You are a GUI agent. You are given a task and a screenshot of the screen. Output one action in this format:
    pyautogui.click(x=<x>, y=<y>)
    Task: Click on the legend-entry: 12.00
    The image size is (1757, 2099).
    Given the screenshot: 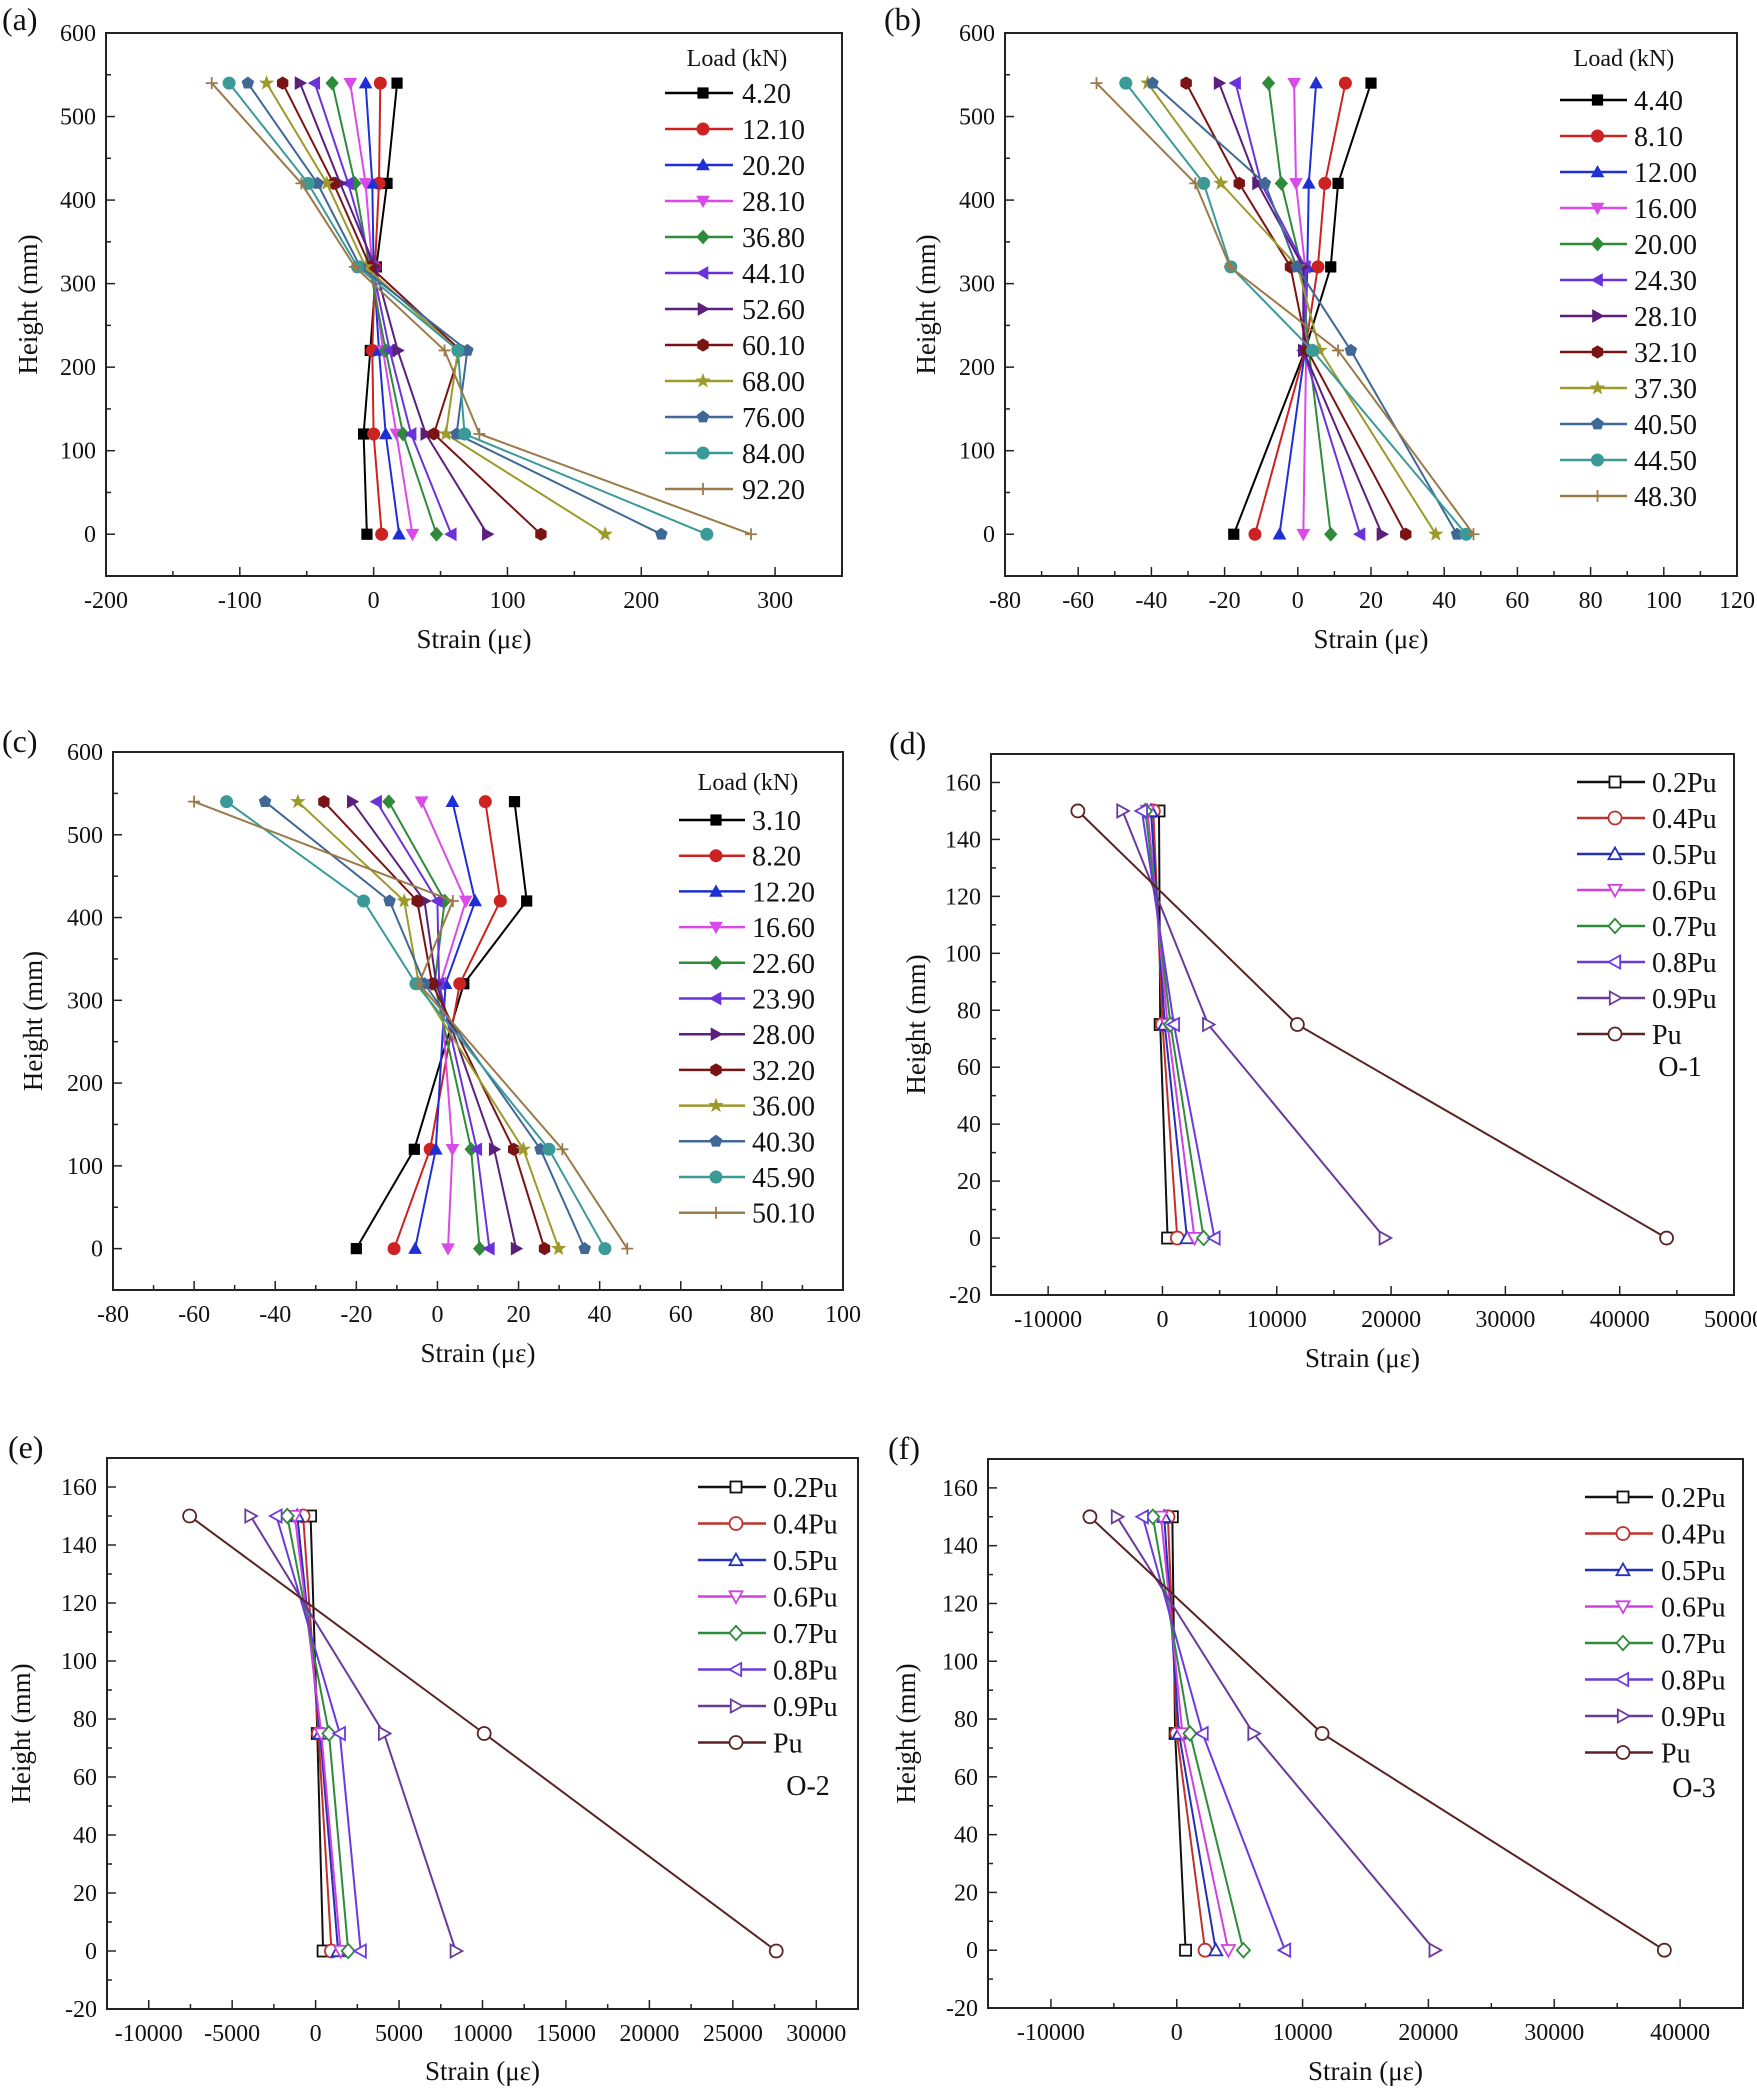 What is the action you would take?
    pyautogui.click(x=1628, y=173)
    